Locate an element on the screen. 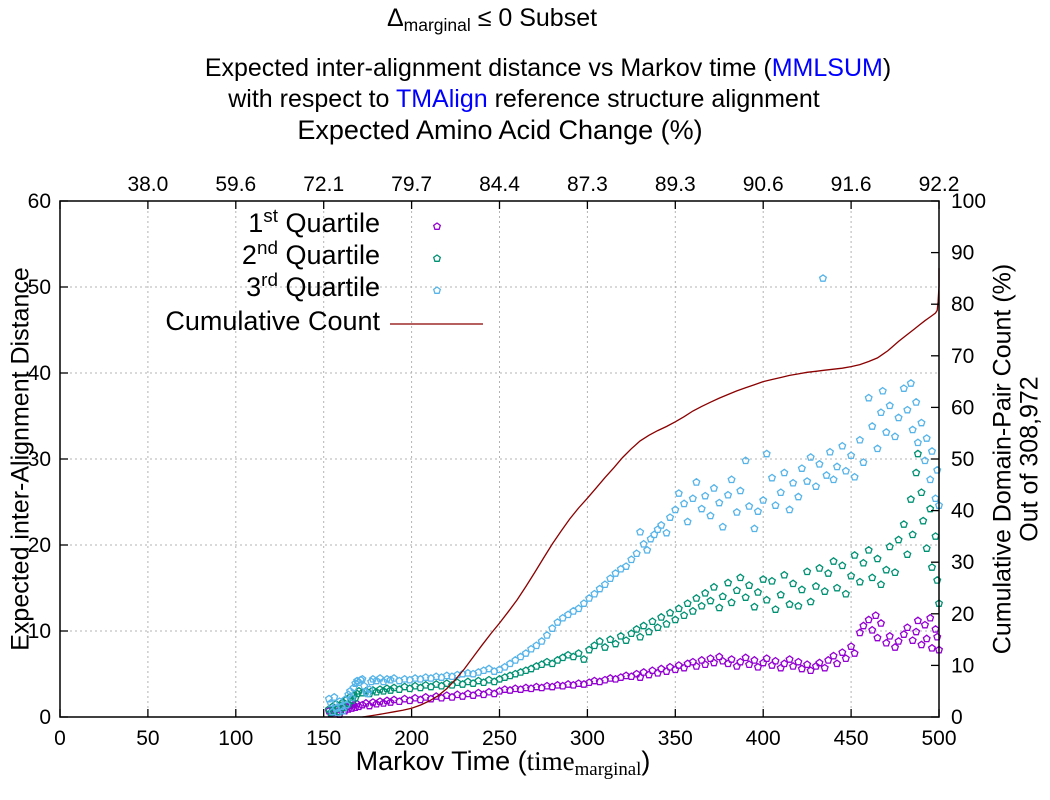 This screenshot has height=800, width=1050. top-axis-title: Expected Amino Acid Change (%) is located at coordinates (500, 130).